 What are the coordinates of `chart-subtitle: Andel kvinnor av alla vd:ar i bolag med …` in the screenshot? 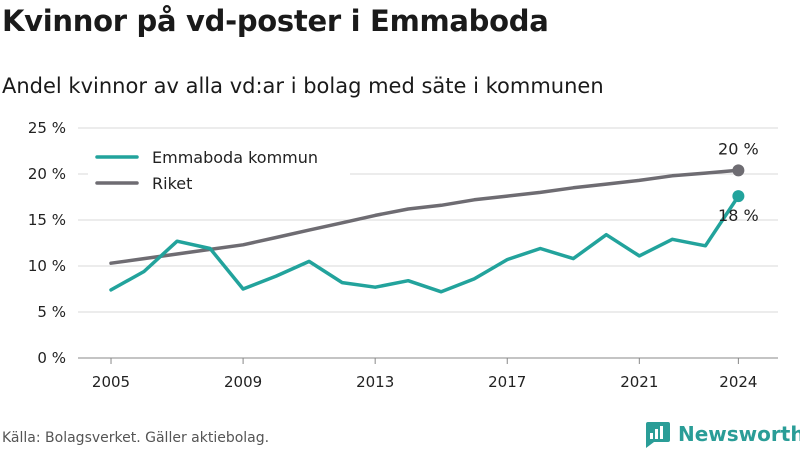 It's located at (303, 86).